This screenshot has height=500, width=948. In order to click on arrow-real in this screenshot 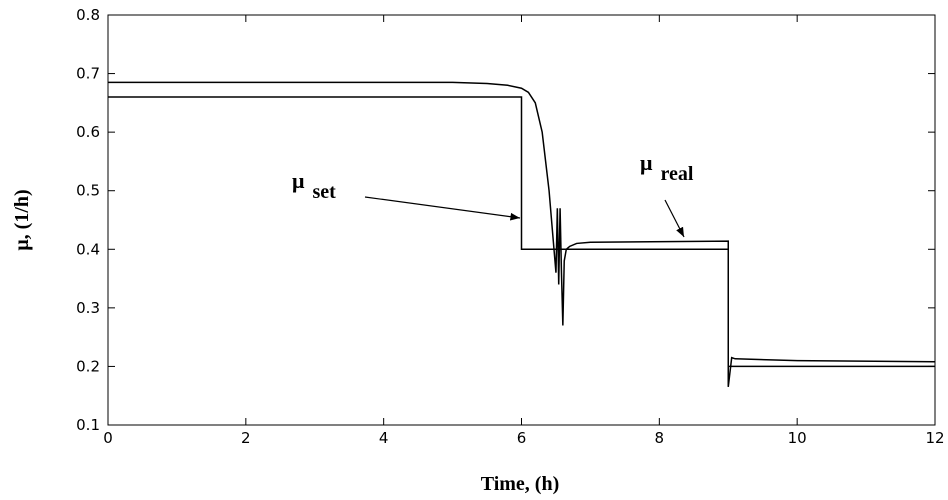, I will do `click(674, 218)`.